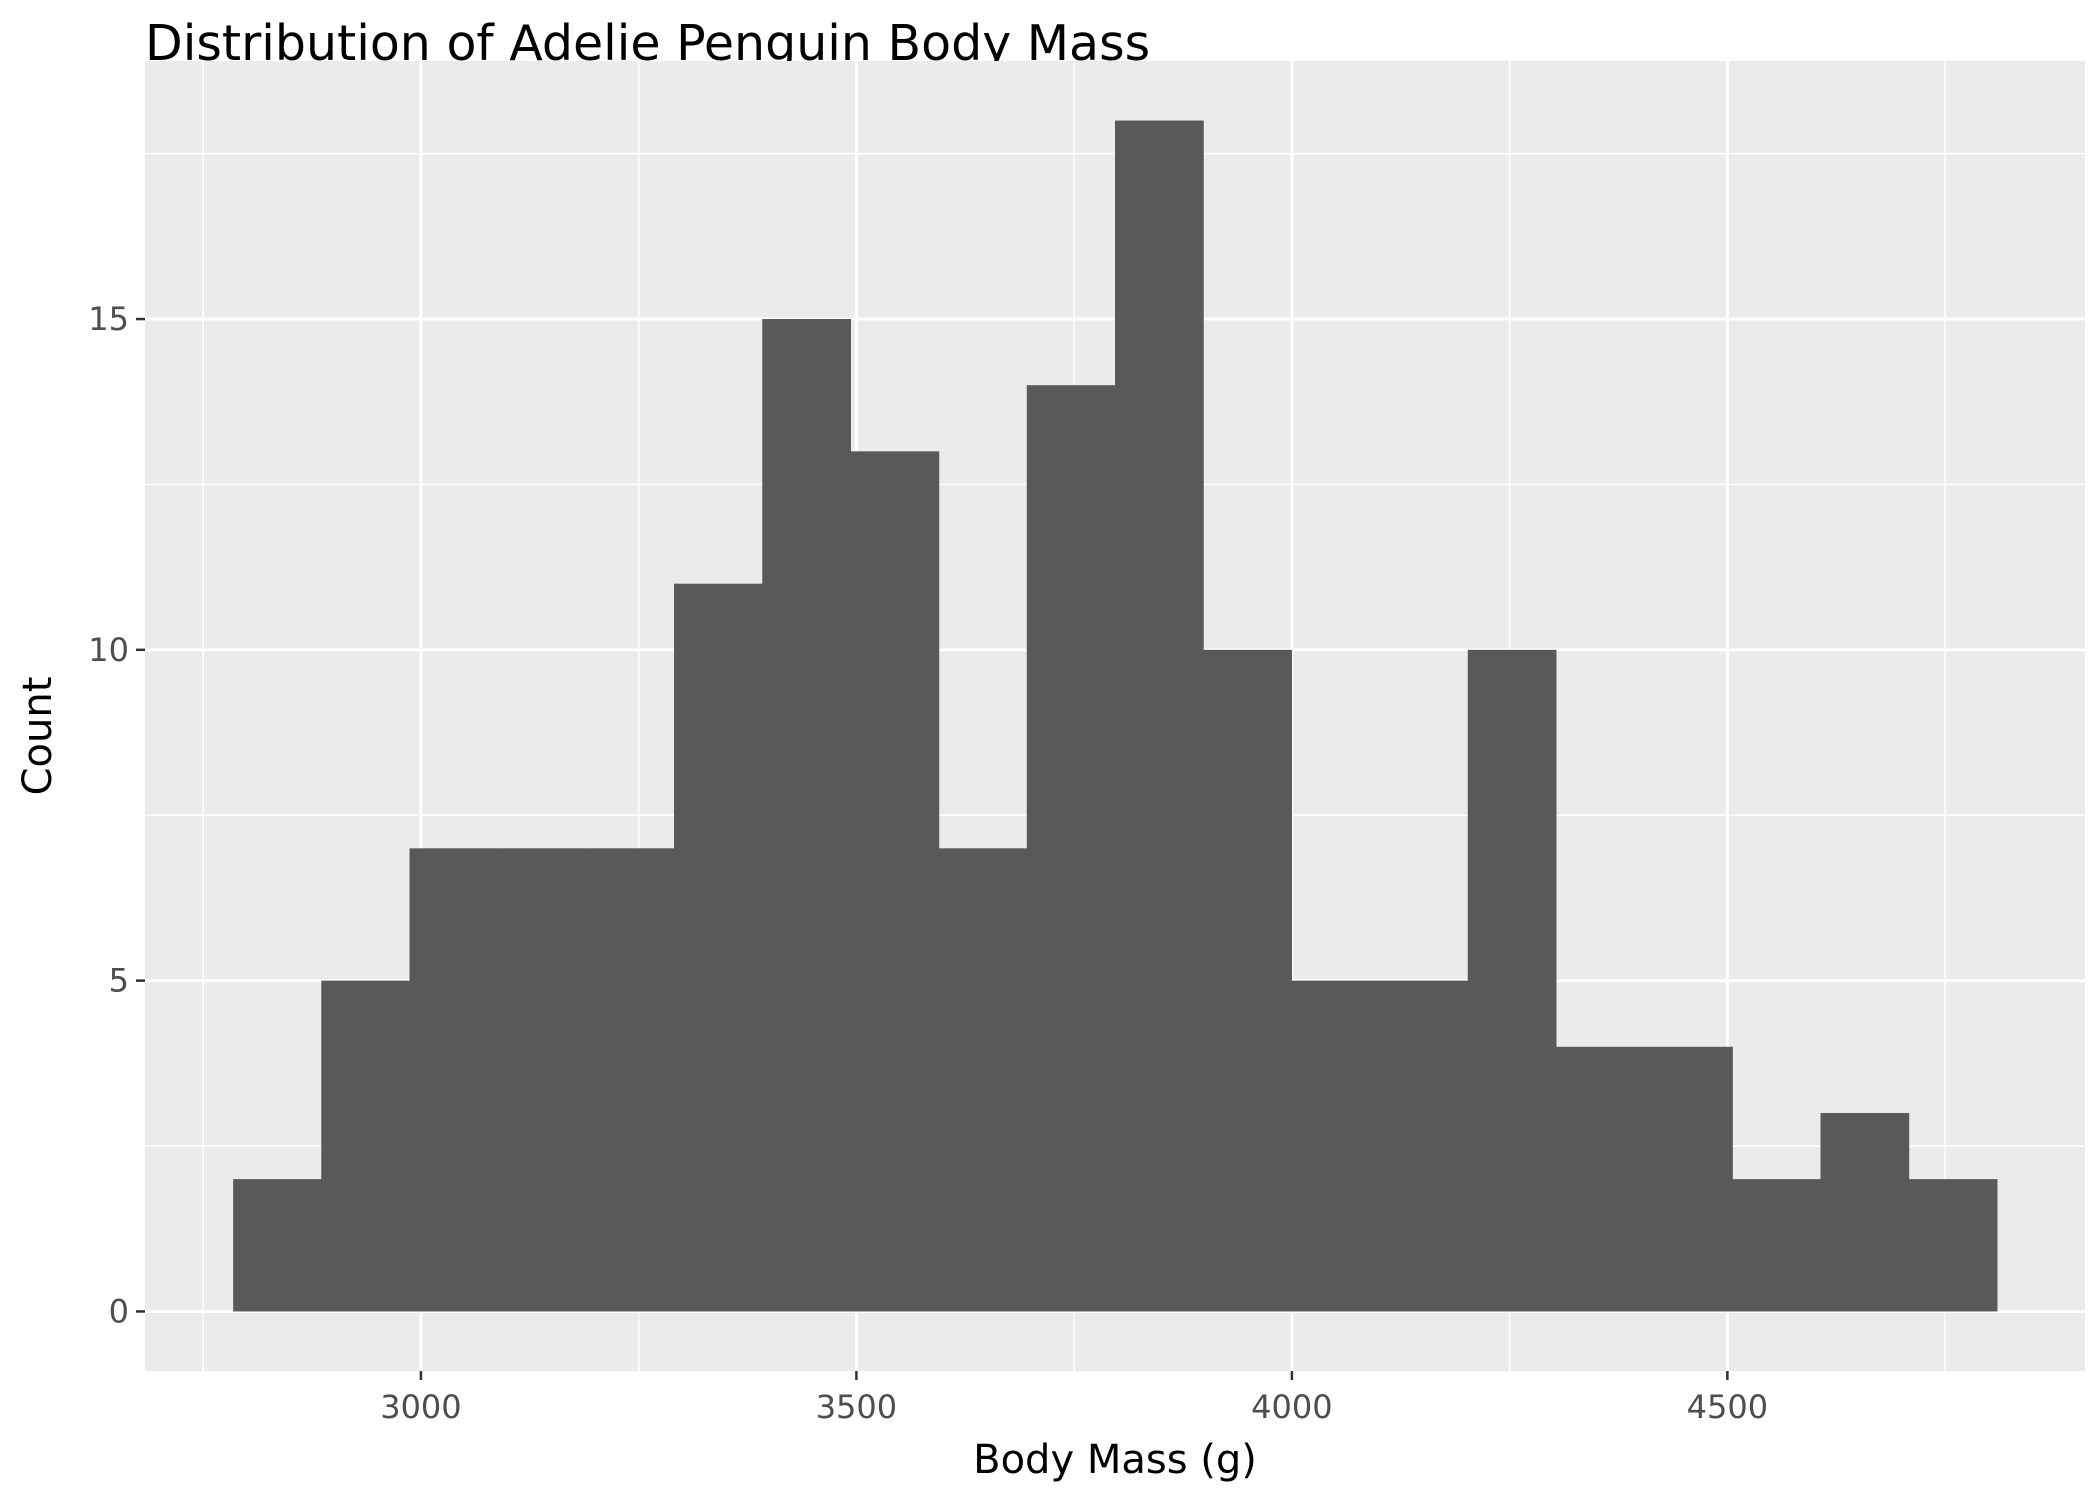 This screenshot has width=2100, height=1499. Describe the element at coordinates (38, 736) in the screenshot. I see `y-axis-title: Count` at that location.